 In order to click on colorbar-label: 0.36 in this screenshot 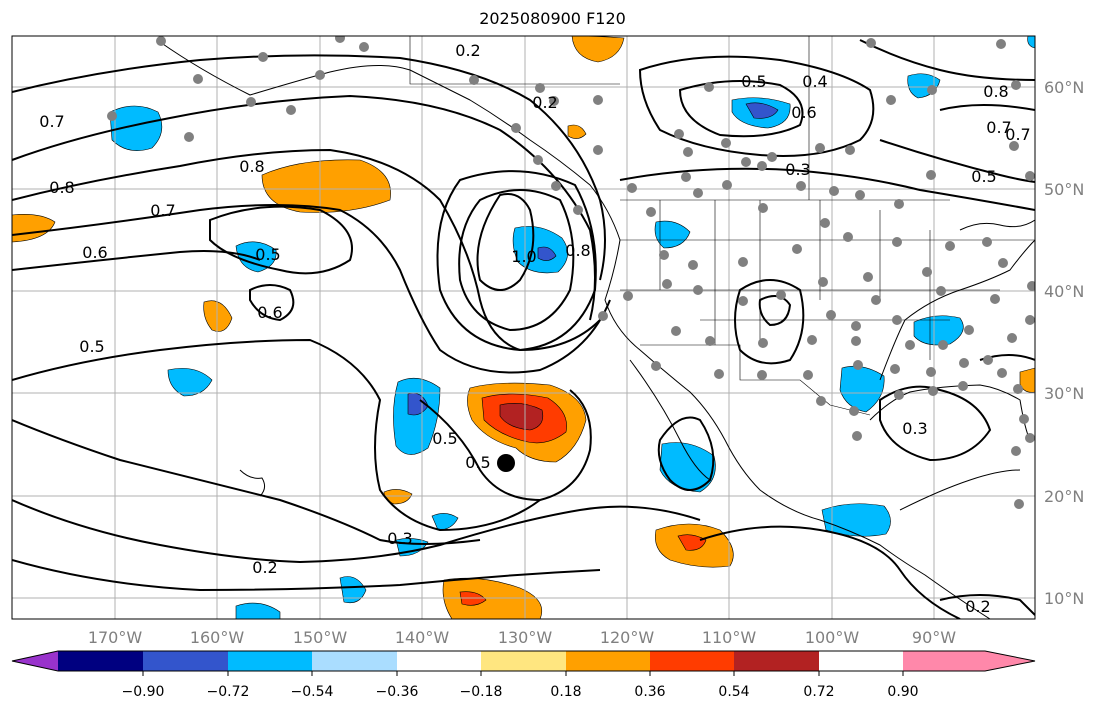, I will do `click(649, 692)`.